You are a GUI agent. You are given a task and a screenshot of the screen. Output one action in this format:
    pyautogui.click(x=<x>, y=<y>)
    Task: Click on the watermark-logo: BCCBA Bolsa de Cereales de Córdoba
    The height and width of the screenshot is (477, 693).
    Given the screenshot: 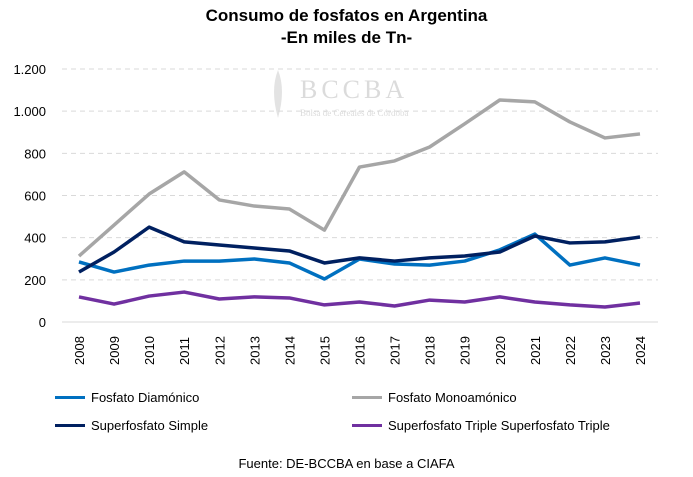 What is the action you would take?
    pyautogui.click(x=341, y=94)
    